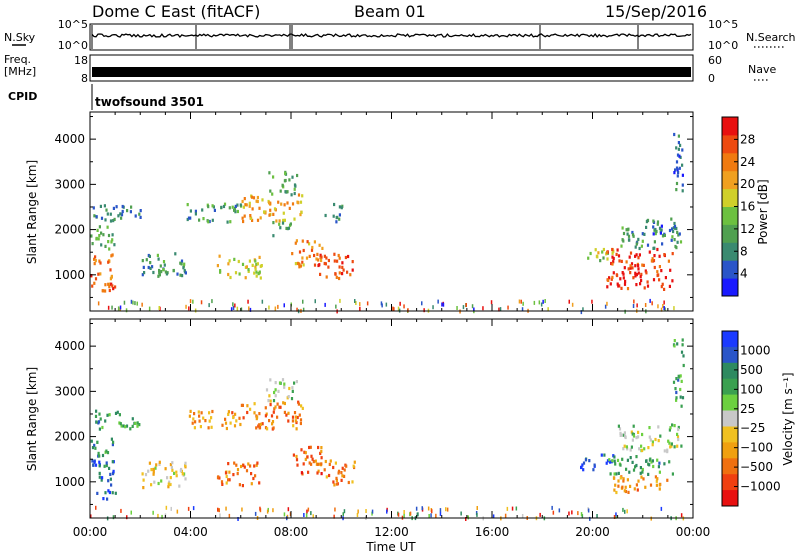 The image size is (800, 554). I want to click on colorbar-tick-label: −1000, so click(760, 487).